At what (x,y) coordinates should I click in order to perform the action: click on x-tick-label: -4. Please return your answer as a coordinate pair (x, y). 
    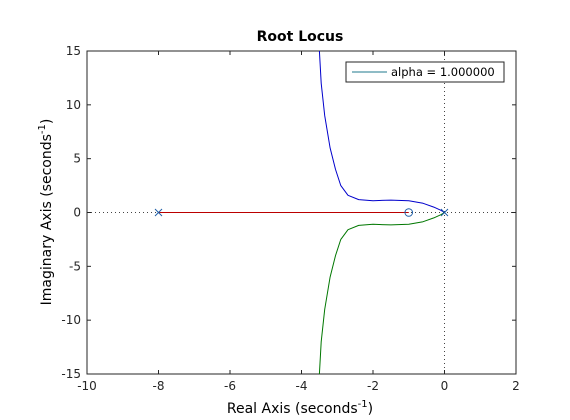
    Looking at the image, I should click on (302, 386).